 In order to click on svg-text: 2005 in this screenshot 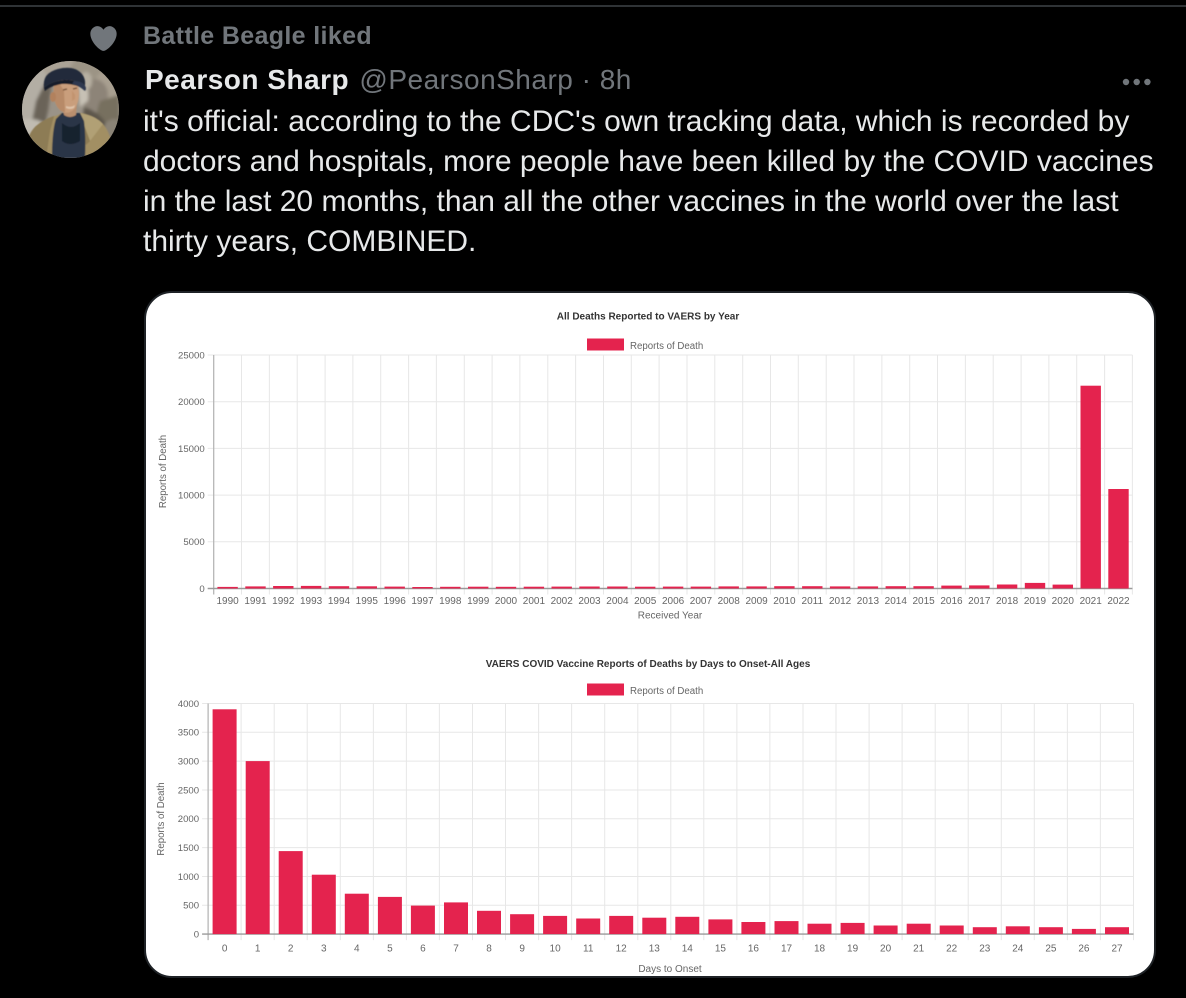, I will do `click(645, 601)`.